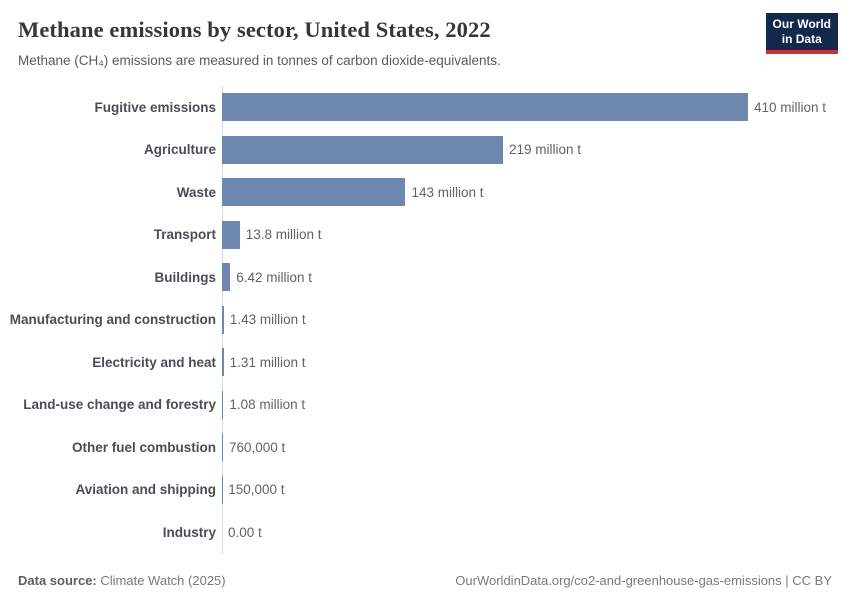  I want to click on value-label: 6.42 million t, so click(274, 277).